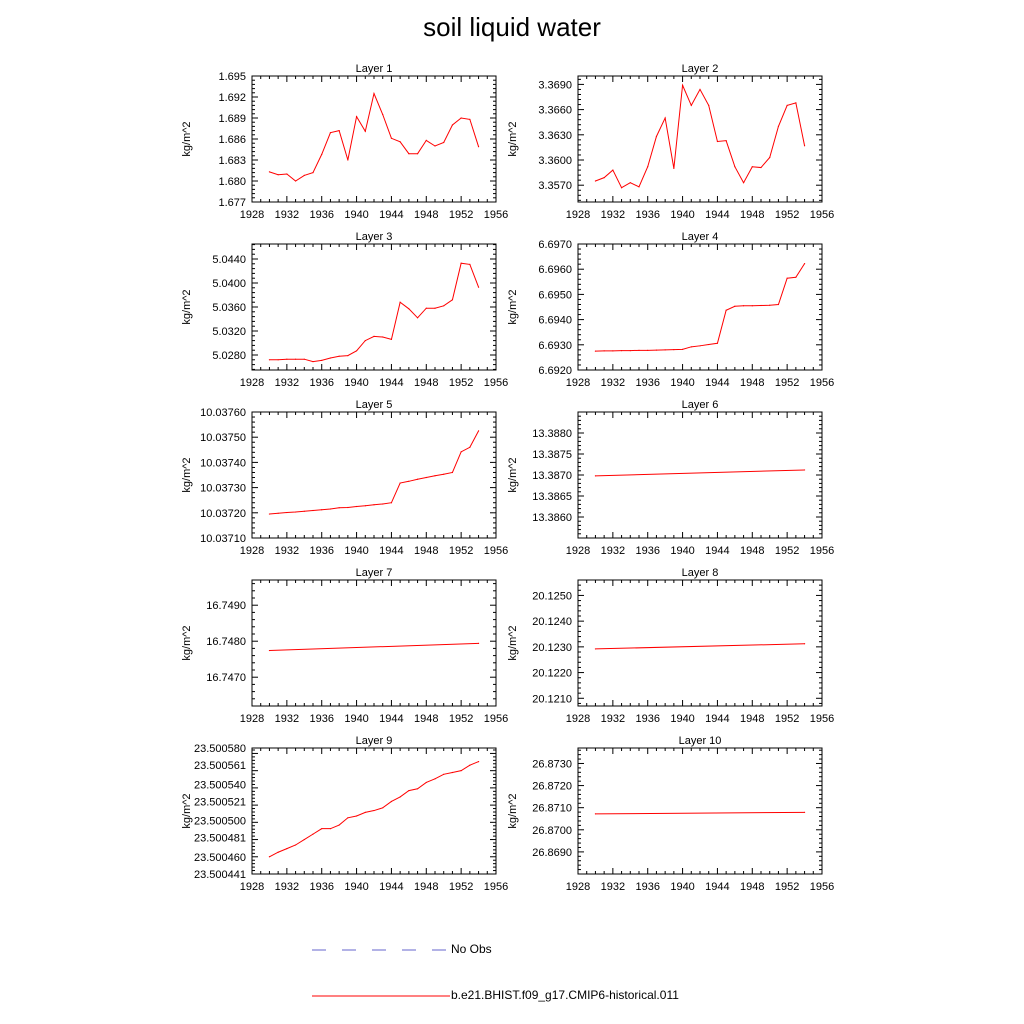 This screenshot has height=1024, width=1024. Describe the element at coordinates (252, 887) in the screenshot. I see `x-tick-label: 1928` at that location.